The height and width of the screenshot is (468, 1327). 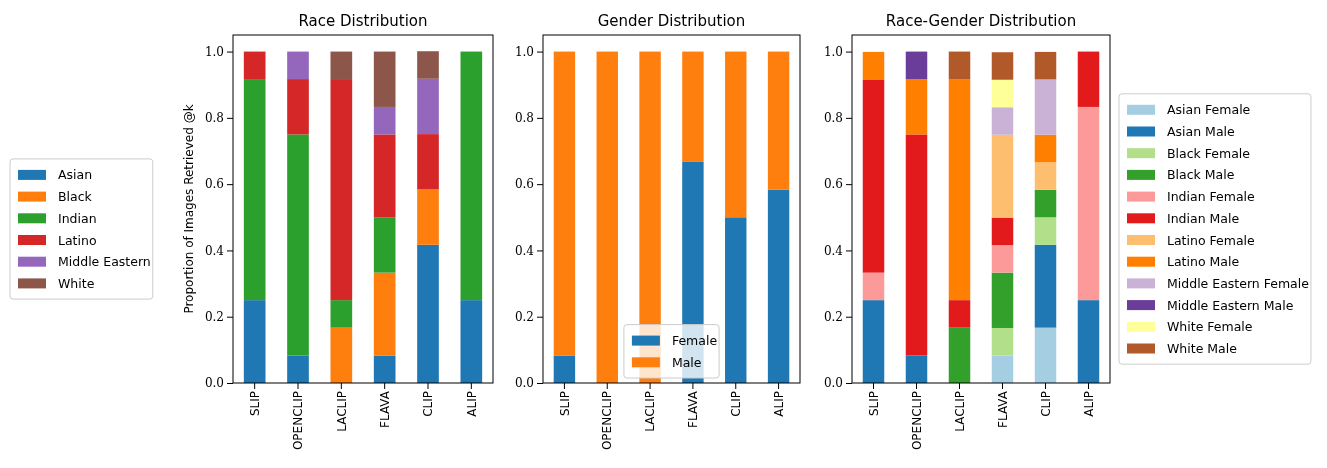 I want to click on legend-label: Black Male, so click(x=1201, y=175).